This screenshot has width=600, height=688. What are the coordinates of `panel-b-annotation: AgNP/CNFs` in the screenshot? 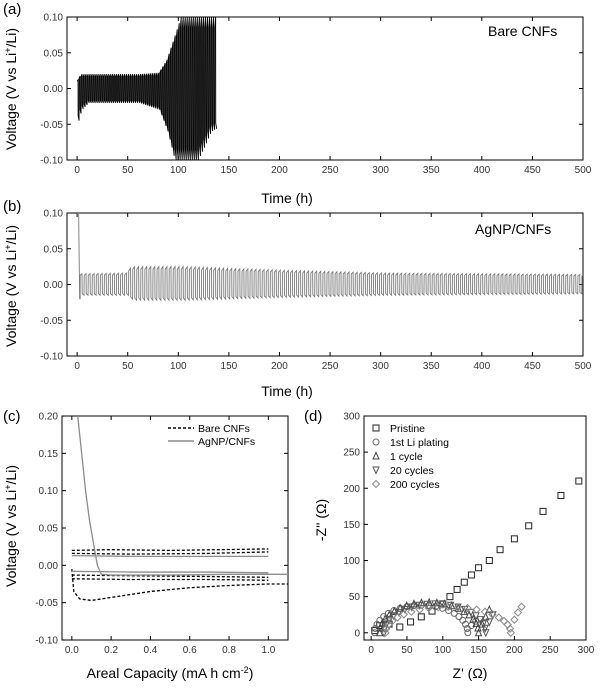 It's located at (513, 229).